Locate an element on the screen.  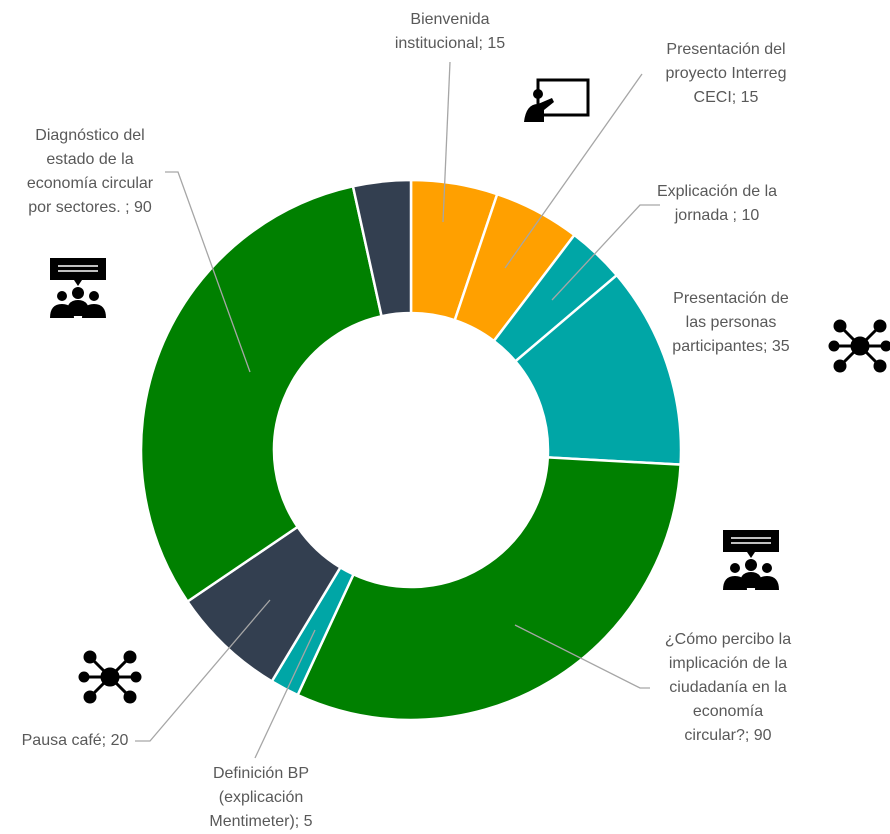
data-label: Explicación de la jornada ; 10 is located at coordinates (717, 203).